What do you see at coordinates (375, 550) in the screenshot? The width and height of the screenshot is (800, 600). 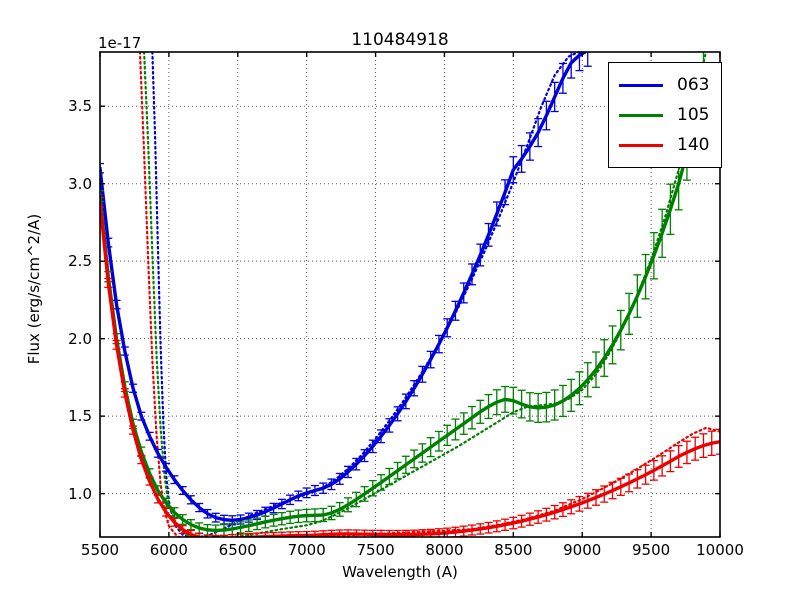 I see `x-tick-label: 7500` at bounding box center [375, 550].